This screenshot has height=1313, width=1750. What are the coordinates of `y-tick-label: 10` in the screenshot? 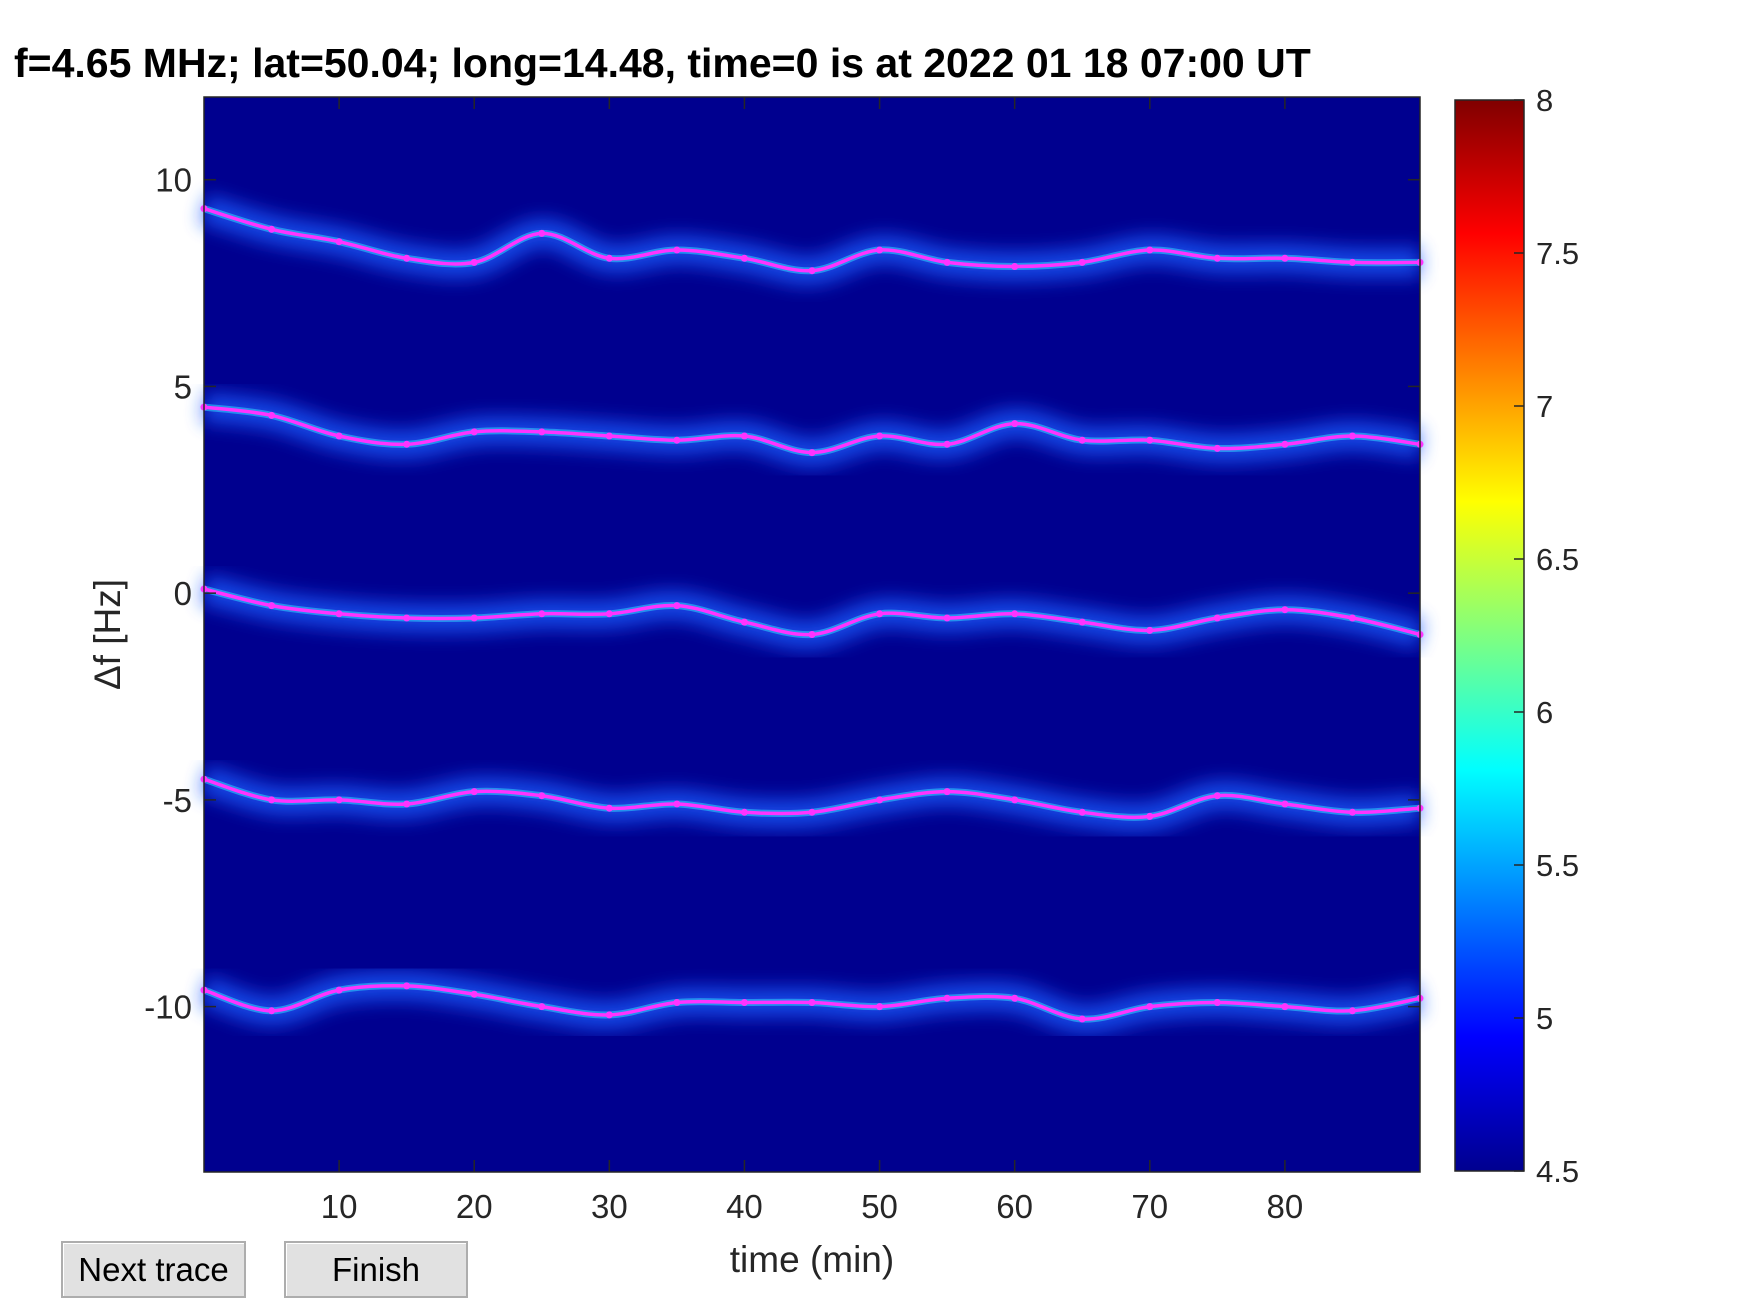 It's located at (173, 180).